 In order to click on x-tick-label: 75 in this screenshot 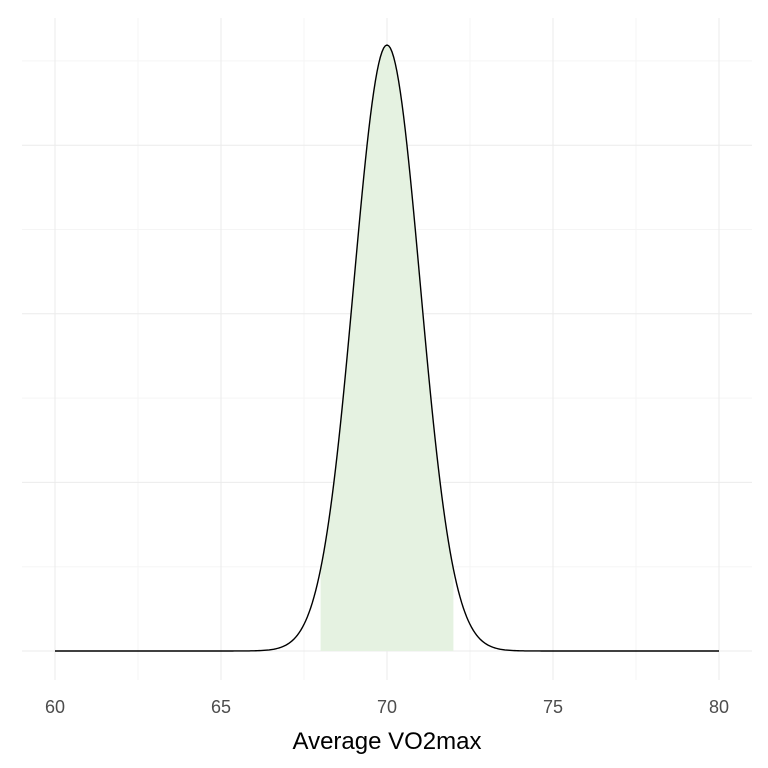, I will do `click(553, 707)`.